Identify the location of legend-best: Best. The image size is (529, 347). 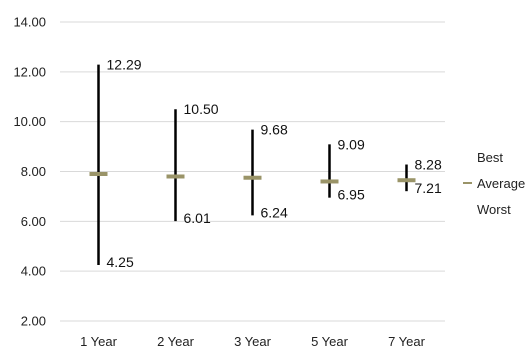
(490, 157).